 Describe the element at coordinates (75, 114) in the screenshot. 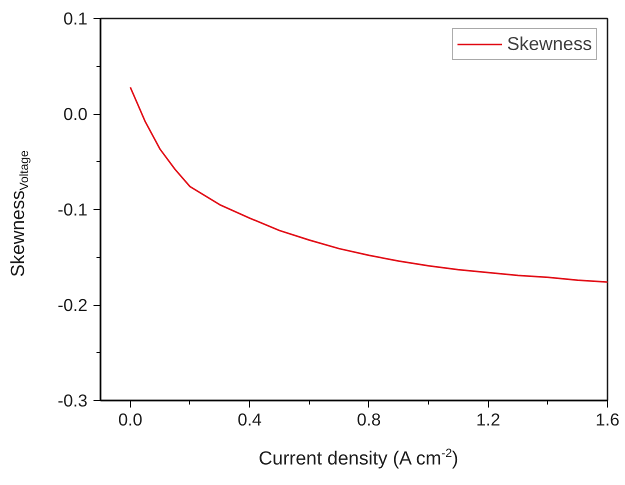

I see `y-tick-label: 0.0` at that location.